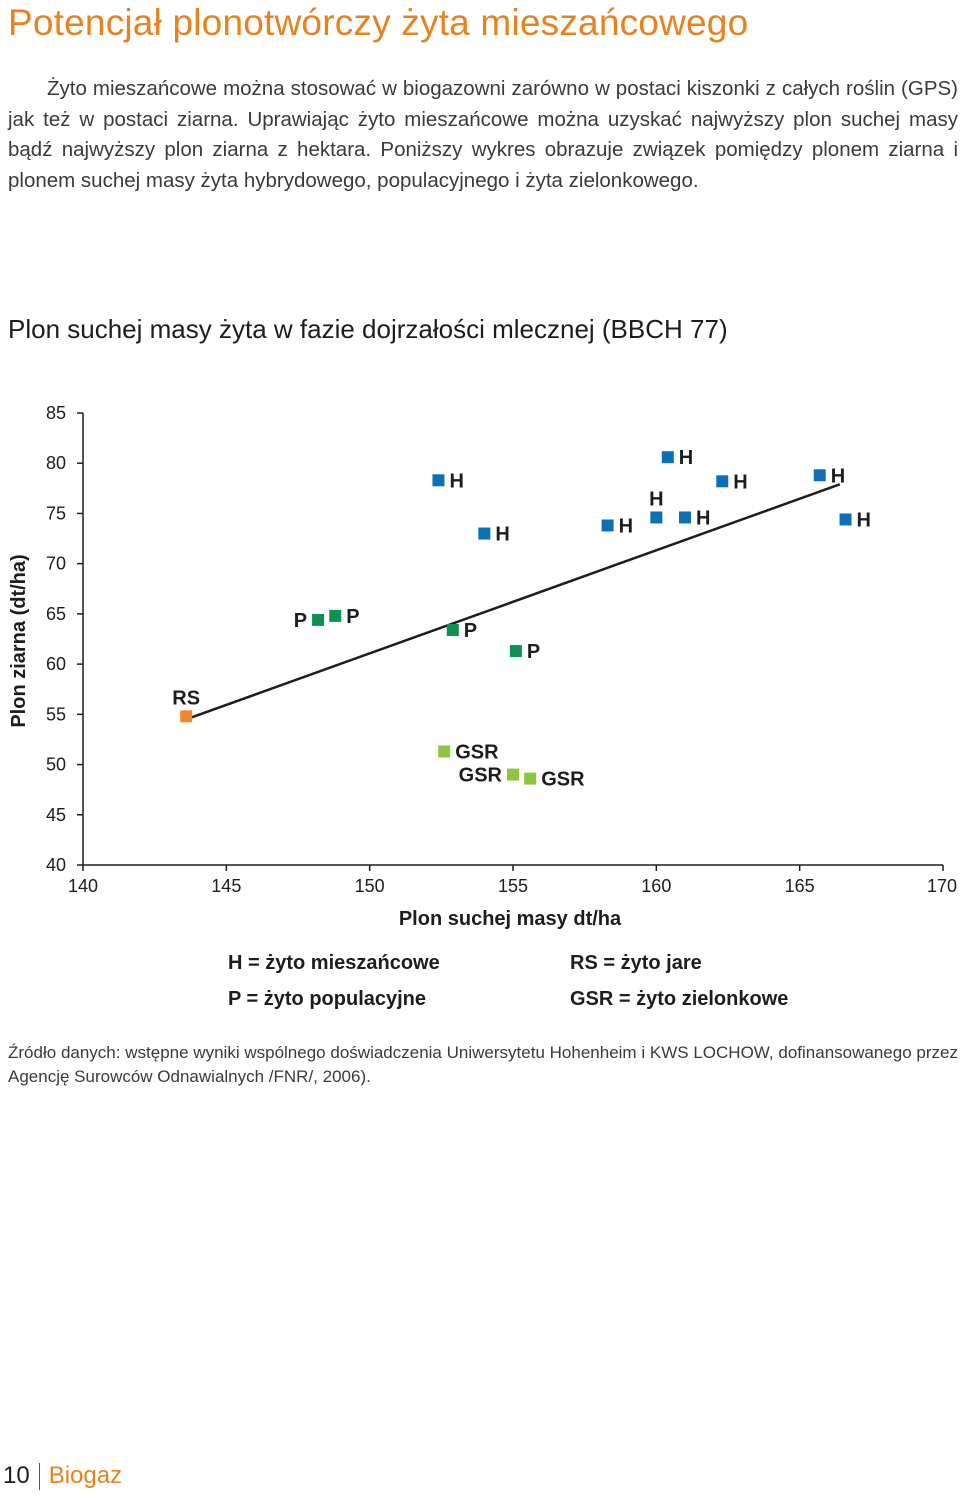 The width and height of the screenshot is (960, 1498). I want to click on x-axis-label: Plon suchej masy dt/ha, so click(510, 919).